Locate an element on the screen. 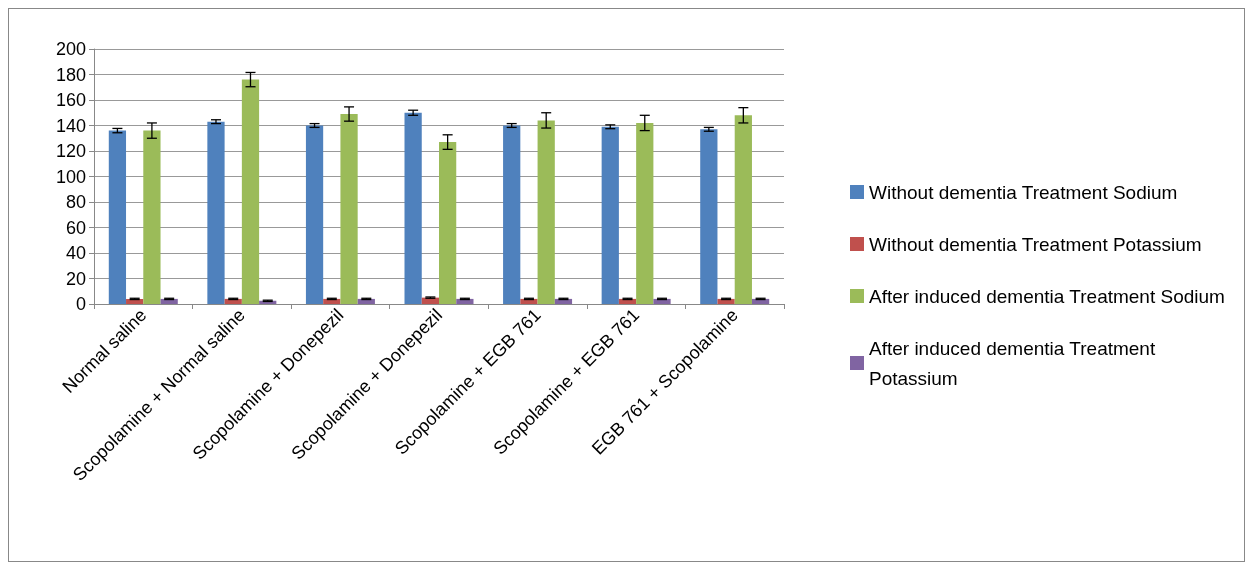 The height and width of the screenshot is (572, 1255). legend-label: After induced dementia Treatment Sodium is located at coordinates (1047, 296).